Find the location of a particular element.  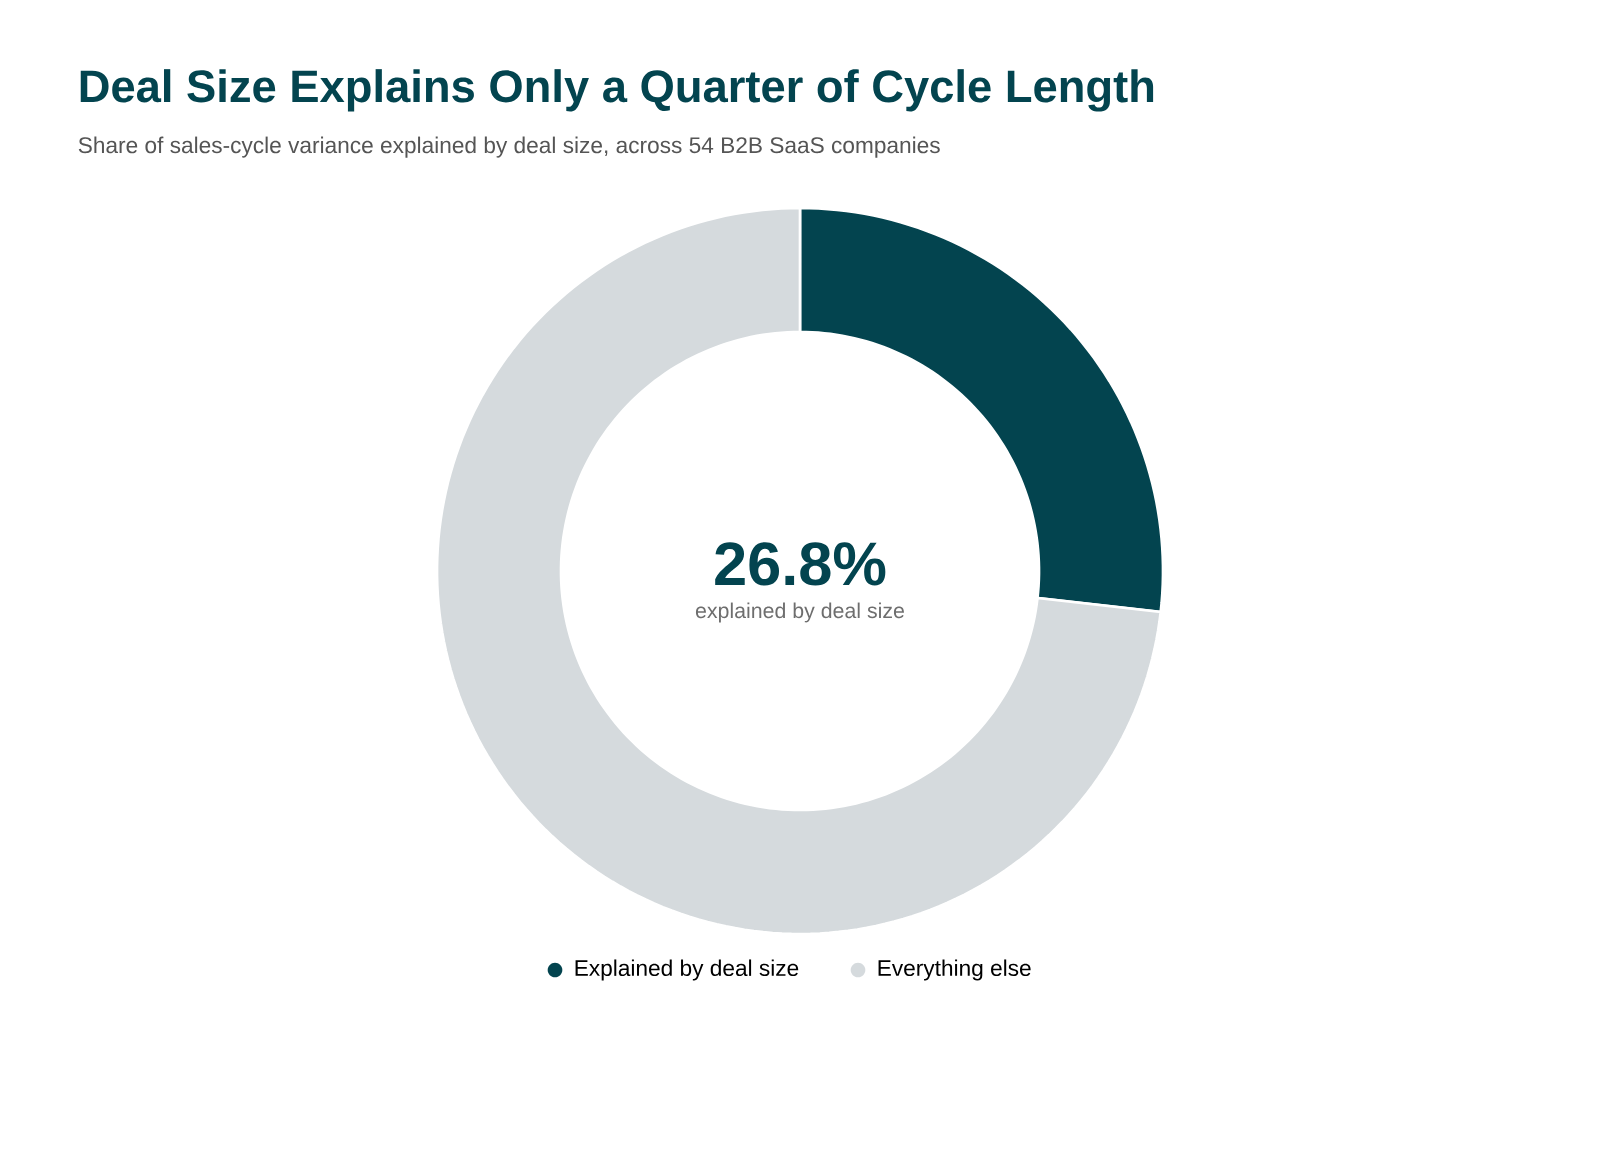

legend-label: Explained by deal size is located at coordinates (687, 970).